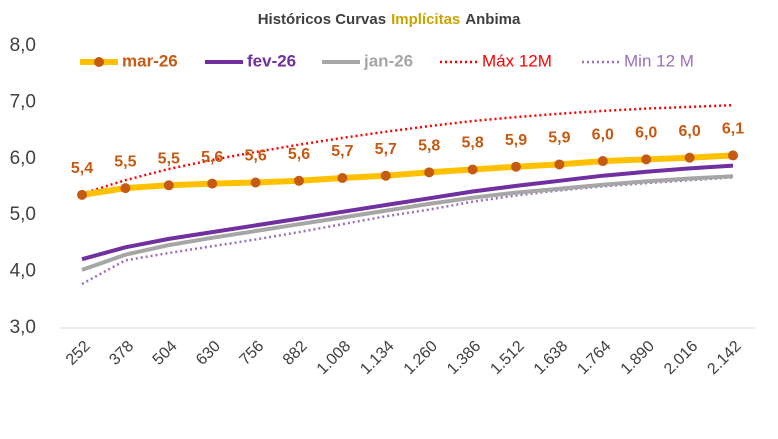 This screenshot has width=778, height=439. What do you see at coordinates (407, 175) in the screenshot?
I see `series-line` at bounding box center [407, 175].